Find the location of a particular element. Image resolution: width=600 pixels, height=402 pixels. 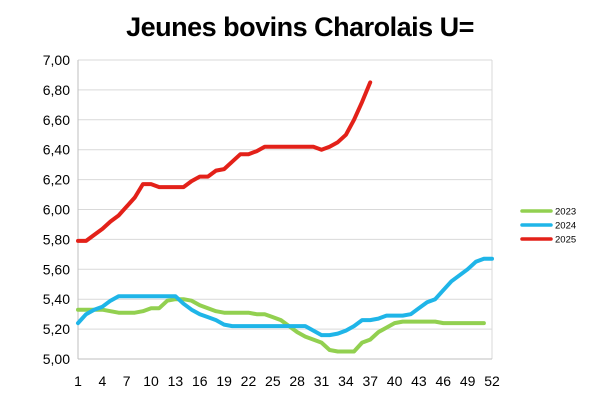

x-tick-label: 31 is located at coordinates (322, 381).